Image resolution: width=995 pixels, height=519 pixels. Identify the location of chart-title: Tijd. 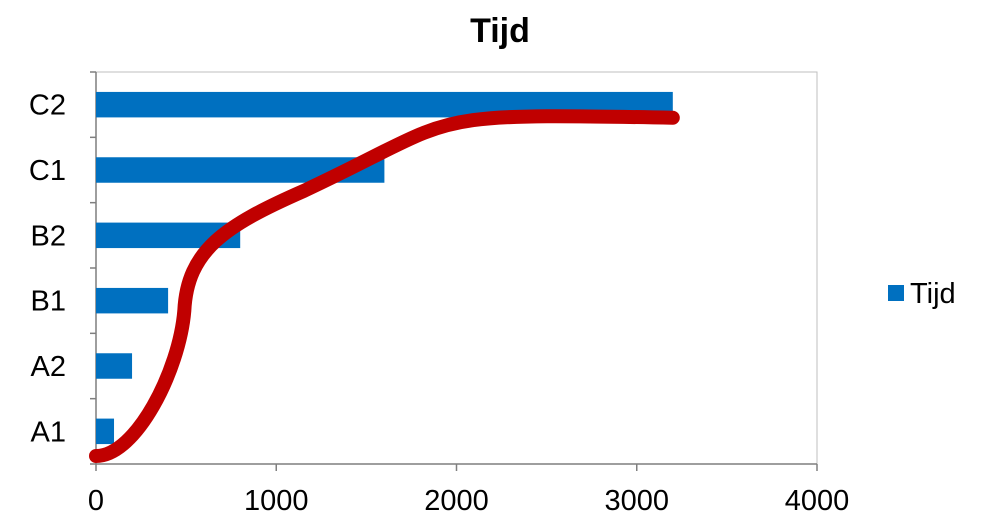
(500, 31).